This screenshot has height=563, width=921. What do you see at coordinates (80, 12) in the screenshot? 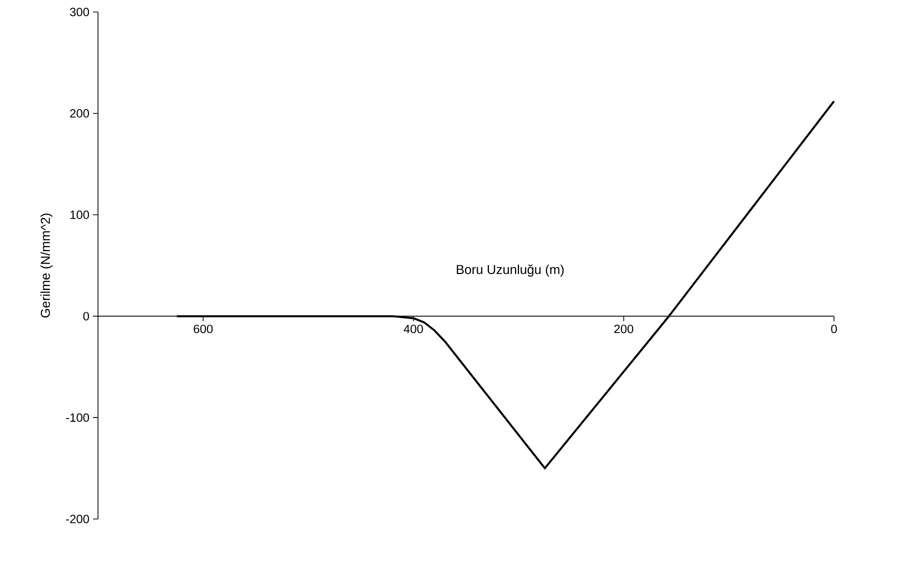
I see `y-tick-label: 300` at bounding box center [80, 12].